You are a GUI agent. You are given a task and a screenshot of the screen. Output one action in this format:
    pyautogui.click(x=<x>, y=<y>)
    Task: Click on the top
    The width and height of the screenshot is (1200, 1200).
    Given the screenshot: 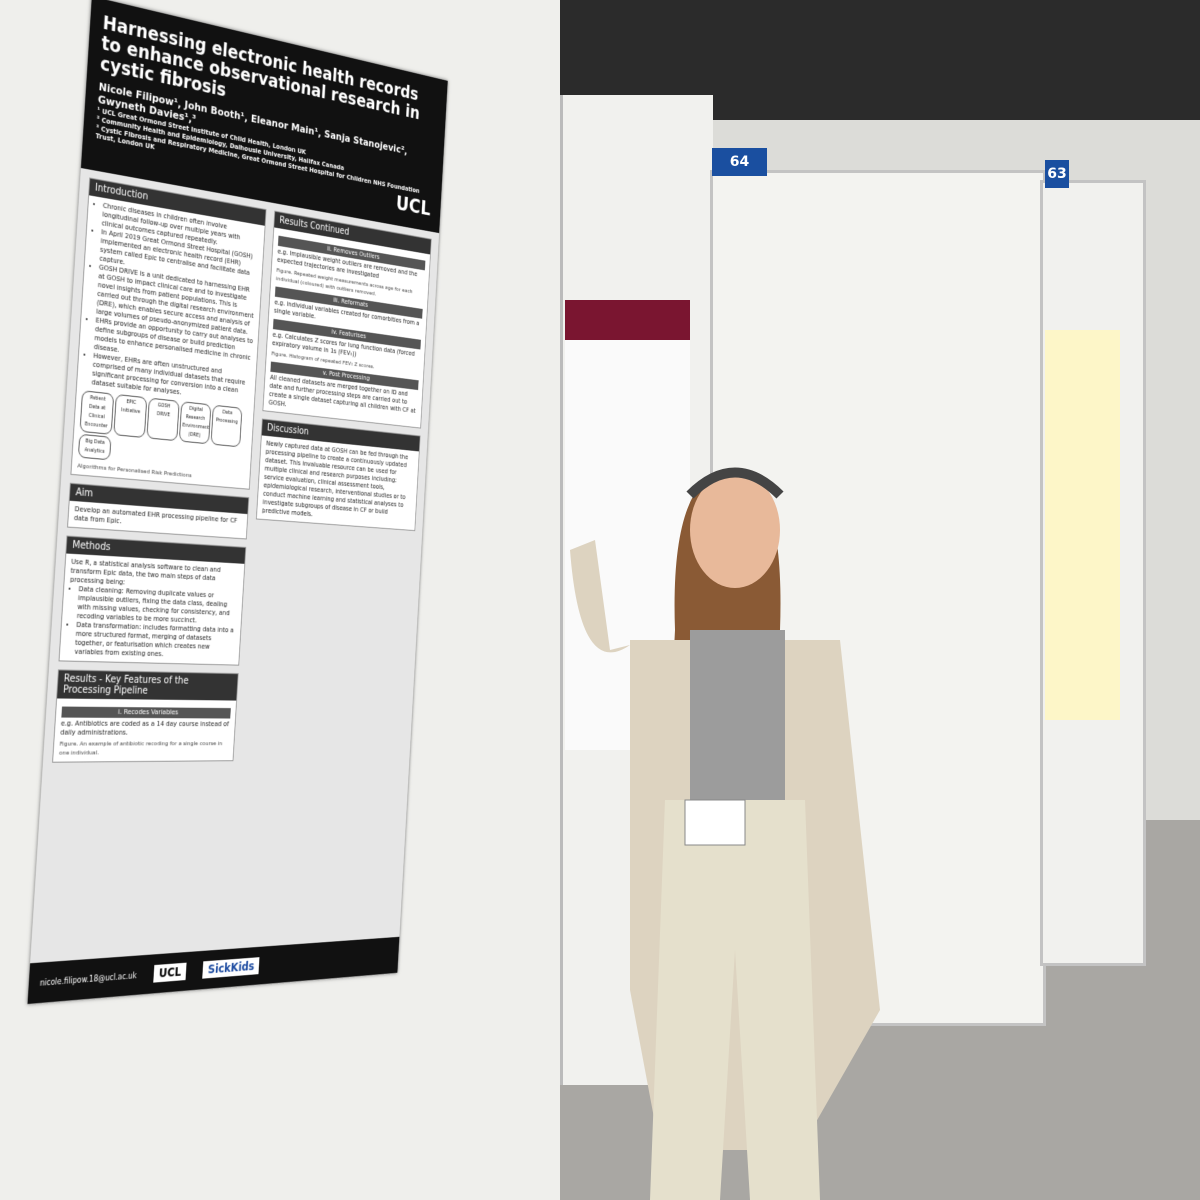 What is the action you would take?
    pyautogui.click(x=737, y=720)
    